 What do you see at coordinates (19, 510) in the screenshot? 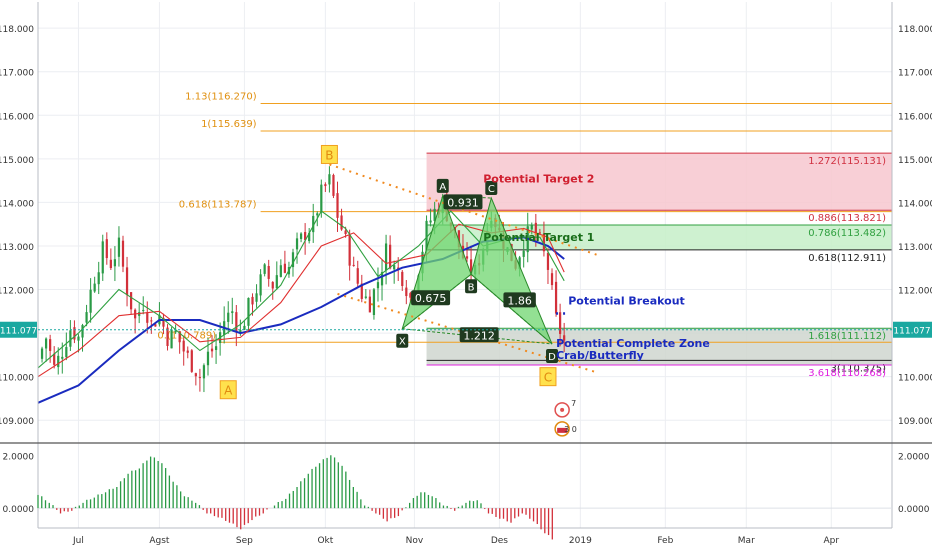
I see `osc-tick-left: 0.0000` at bounding box center [19, 510].